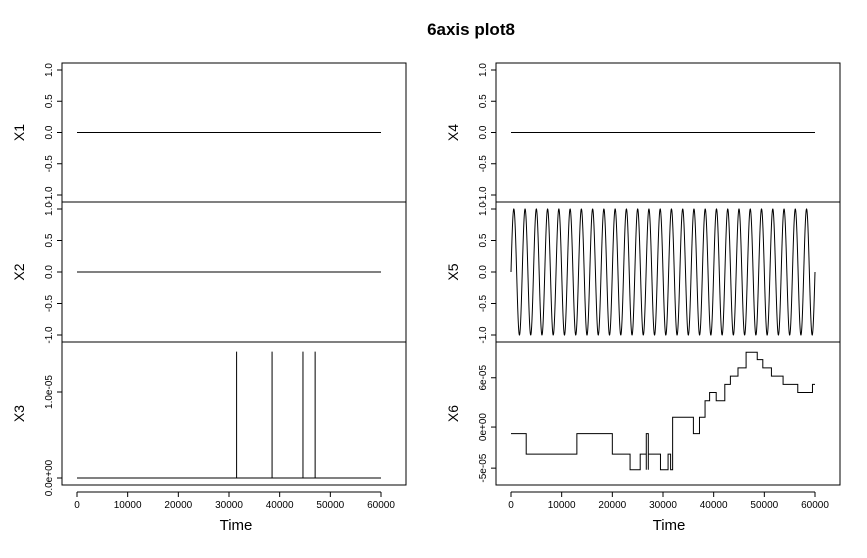  Describe the element at coordinates (663, 272) in the screenshot. I see `series-line-x5` at that location.